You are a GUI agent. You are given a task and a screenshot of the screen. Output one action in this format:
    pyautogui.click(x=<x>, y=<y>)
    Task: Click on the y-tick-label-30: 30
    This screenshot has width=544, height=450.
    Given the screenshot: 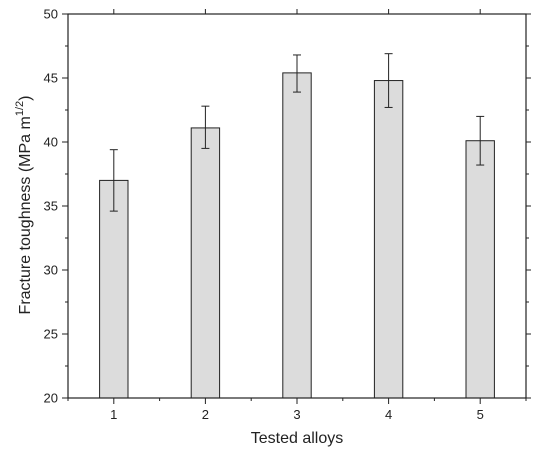 What is the action you would take?
    pyautogui.click(x=51, y=270)
    